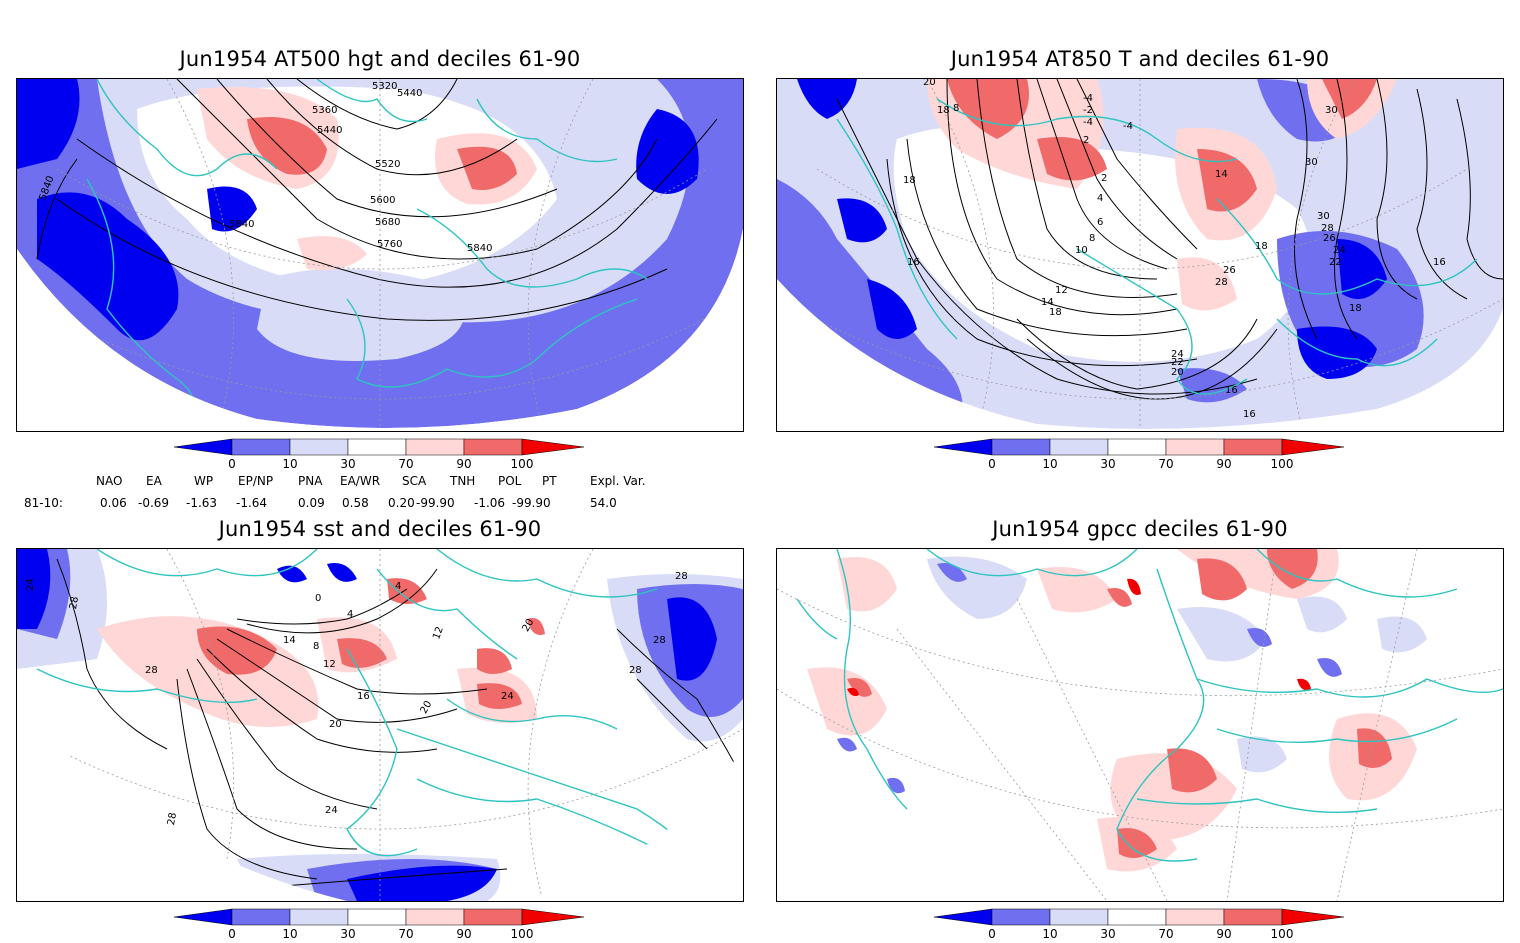 The height and width of the screenshot is (943, 1520). I want to click on colorbar-hgt500: 0 10 30 70 90 100, so click(379, 455).